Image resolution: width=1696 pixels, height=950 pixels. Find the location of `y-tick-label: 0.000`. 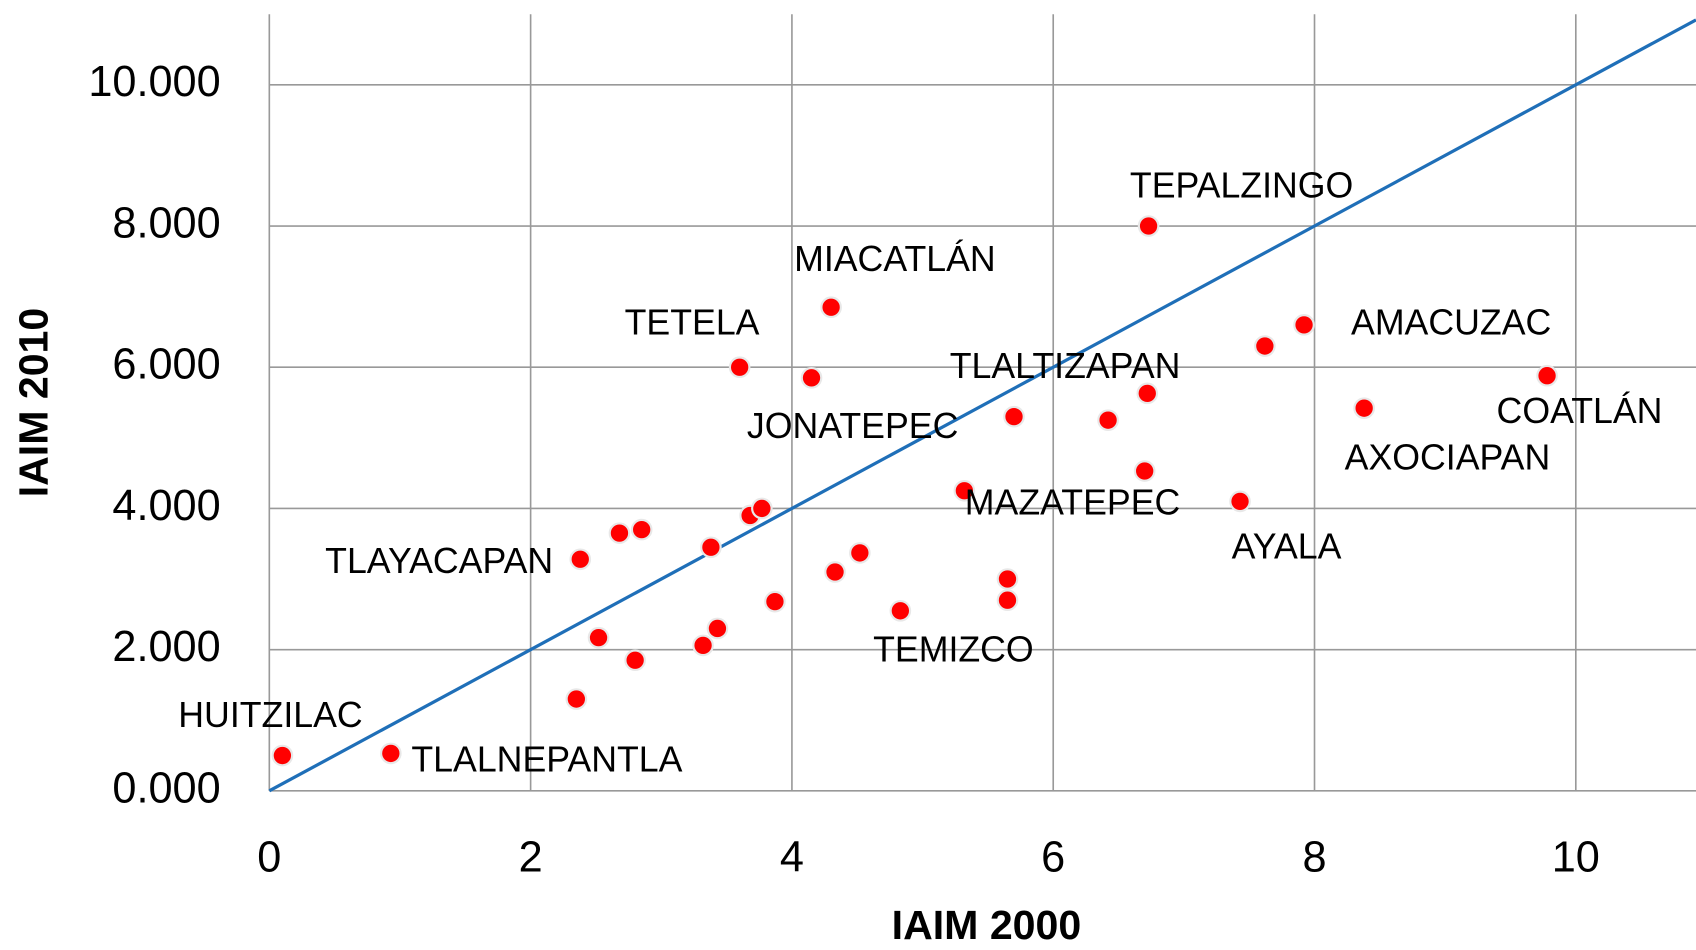

y-tick-label: 0.000 is located at coordinates (166, 788).